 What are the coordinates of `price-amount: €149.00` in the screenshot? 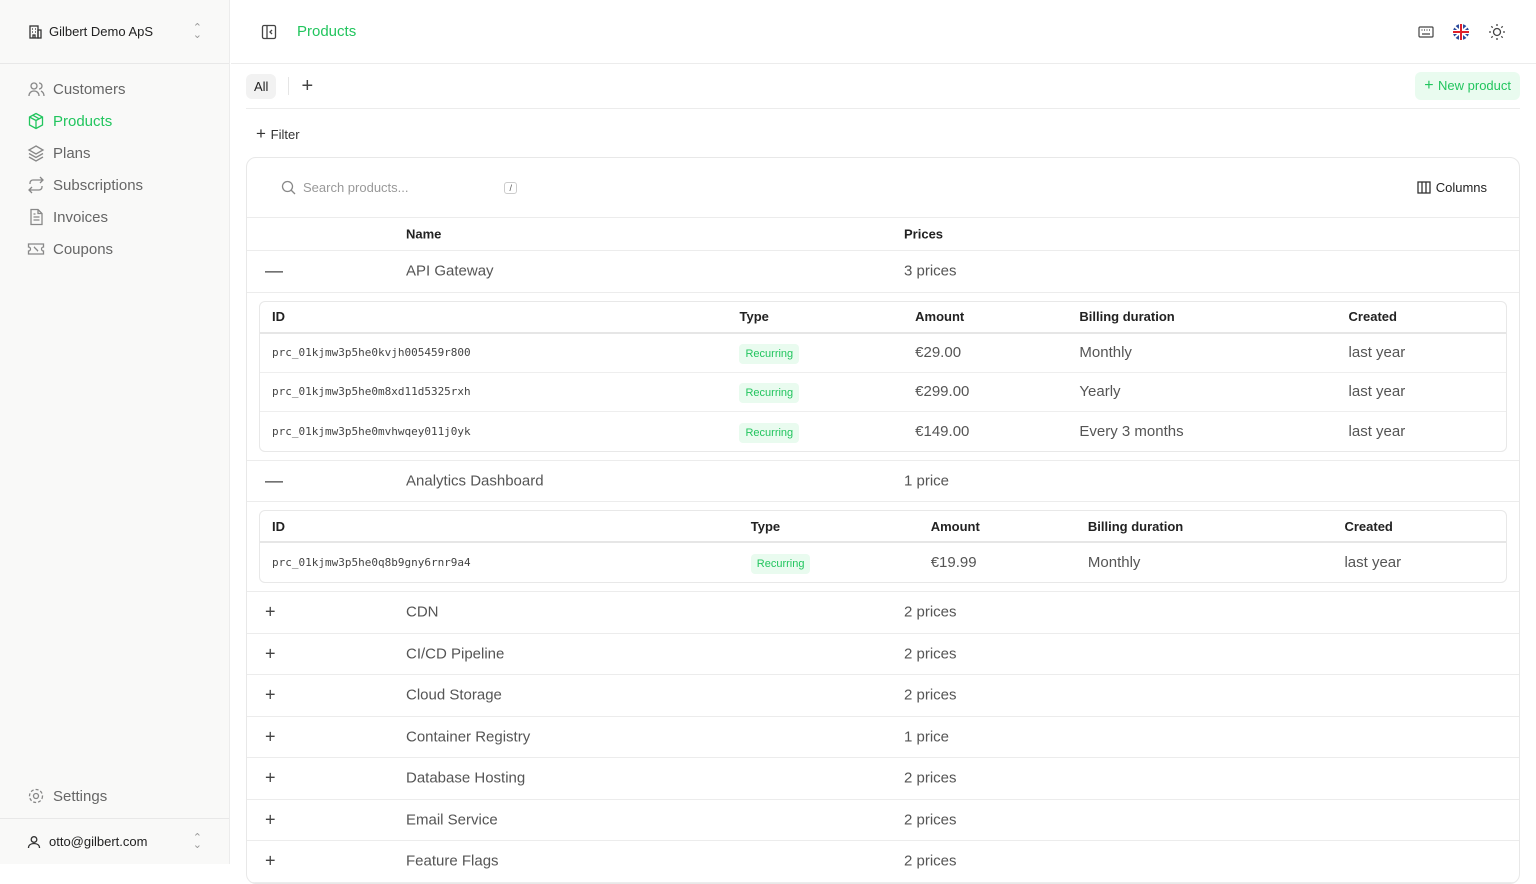 It's located at (942, 431).